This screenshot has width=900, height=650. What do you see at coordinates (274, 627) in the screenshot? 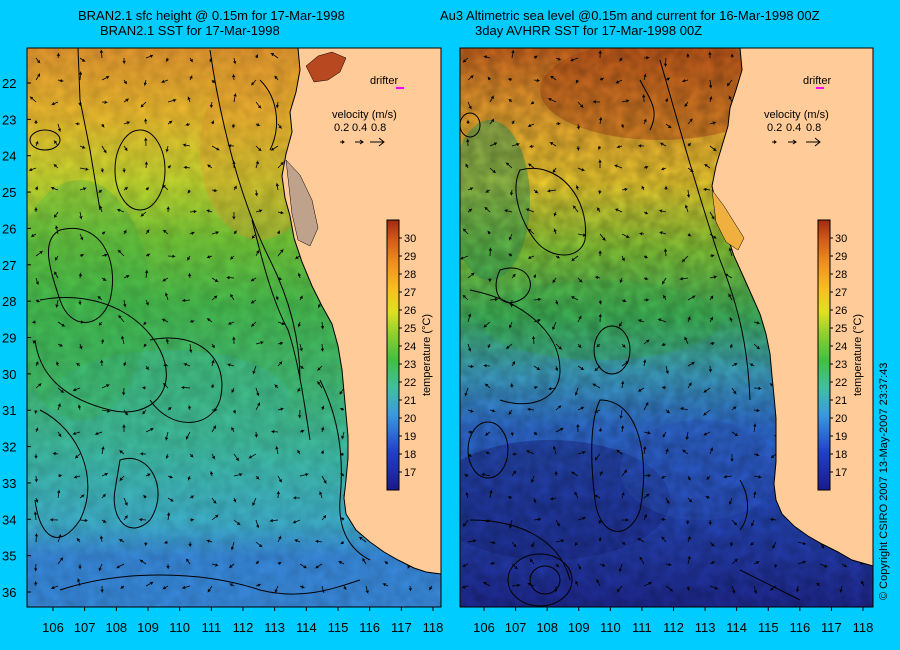
I see `lon-tick-label: 113` at bounding box center [274, 627].